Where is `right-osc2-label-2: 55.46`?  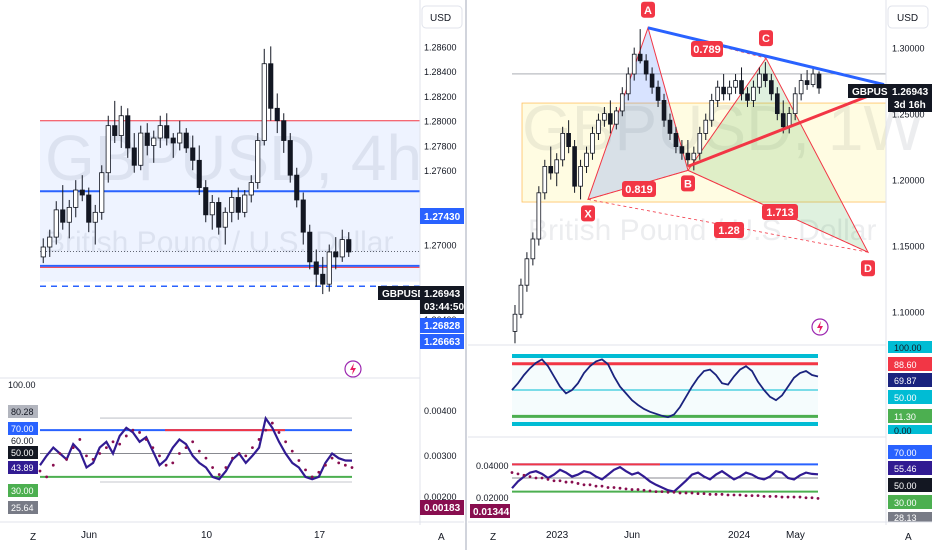 right-osc2-label-2: 55.46 is located at coordinates (905, 469).